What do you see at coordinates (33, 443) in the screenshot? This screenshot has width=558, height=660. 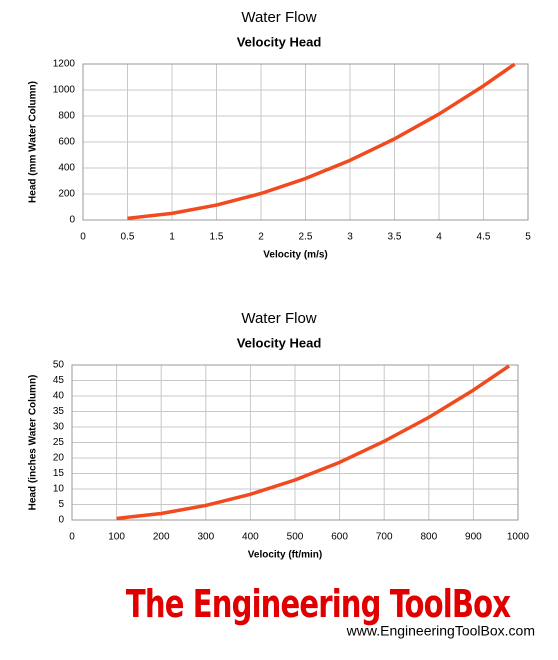 I see `y-axis-label: Head (inches Water Column)` at bounding box center [33, 443].